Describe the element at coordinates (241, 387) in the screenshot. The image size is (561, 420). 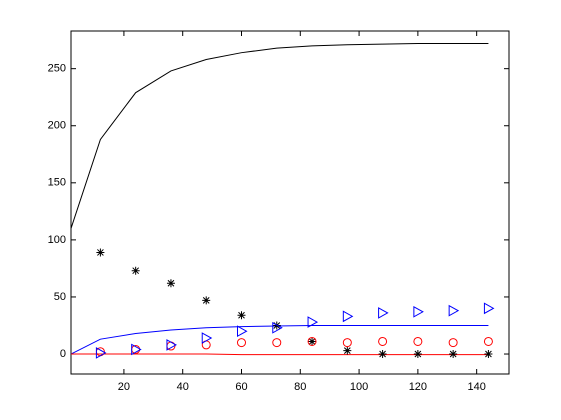
I see `x-tick-label: 60` at that location.